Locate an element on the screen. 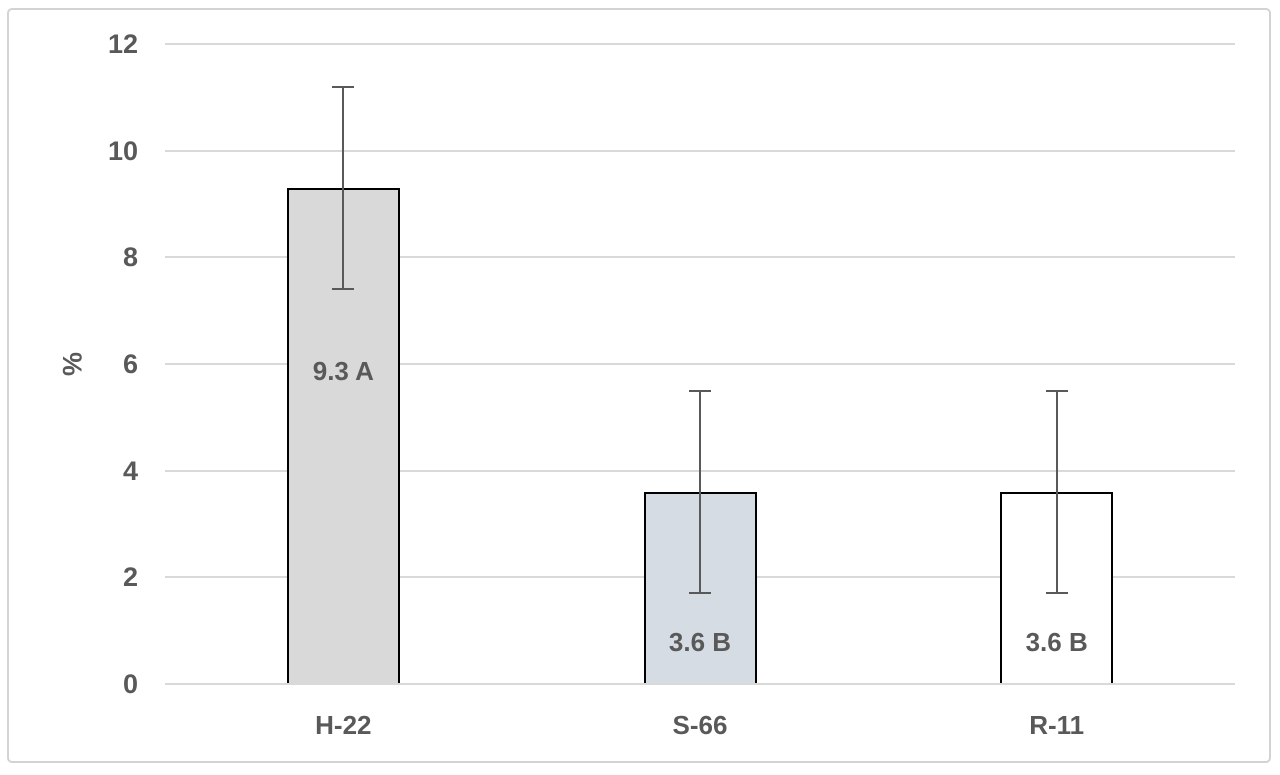 This screenshot has height=775, width=1280. y-tick-label: 0 is located at coordinates (130, 684).